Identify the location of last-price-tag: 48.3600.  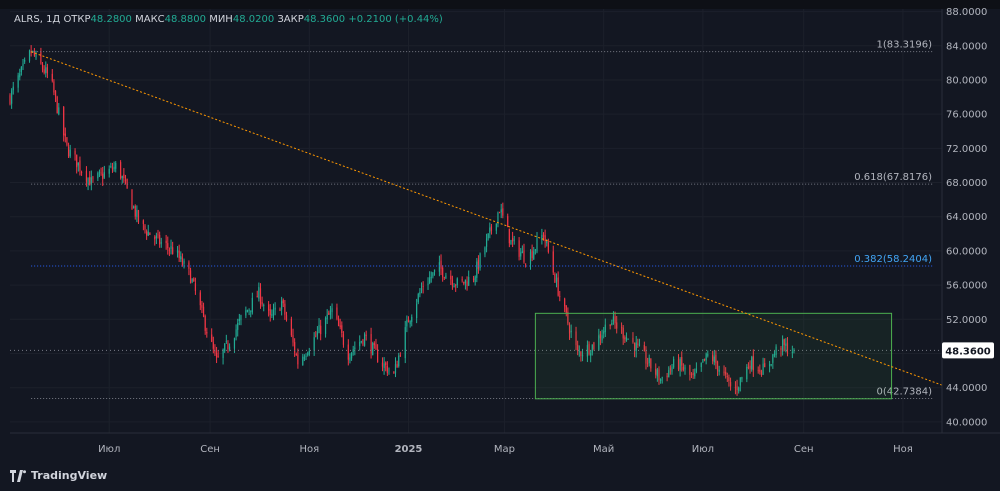
(968, 350).